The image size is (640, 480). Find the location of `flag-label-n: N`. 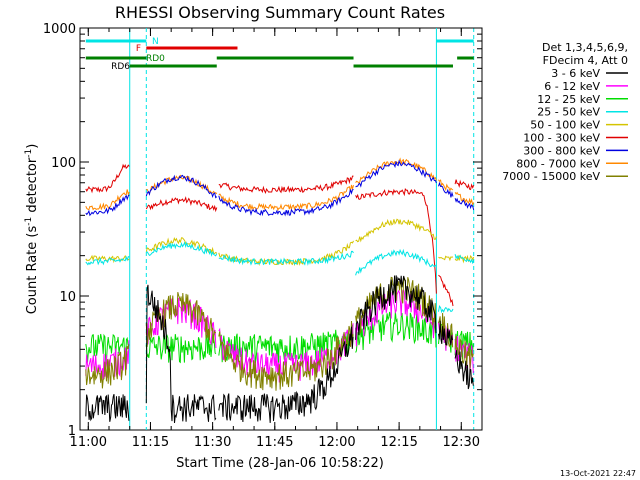

flag-label-n: N is located at coordinates (155, 42).